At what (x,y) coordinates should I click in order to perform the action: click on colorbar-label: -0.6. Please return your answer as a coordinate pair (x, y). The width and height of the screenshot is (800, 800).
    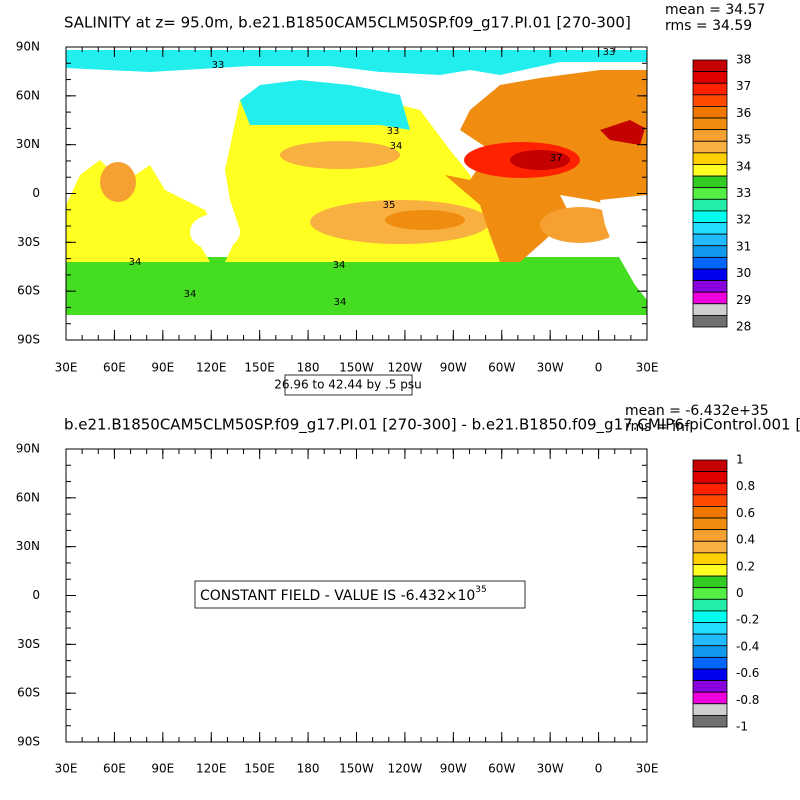
    Looking at the image, I should click on (747, 673).